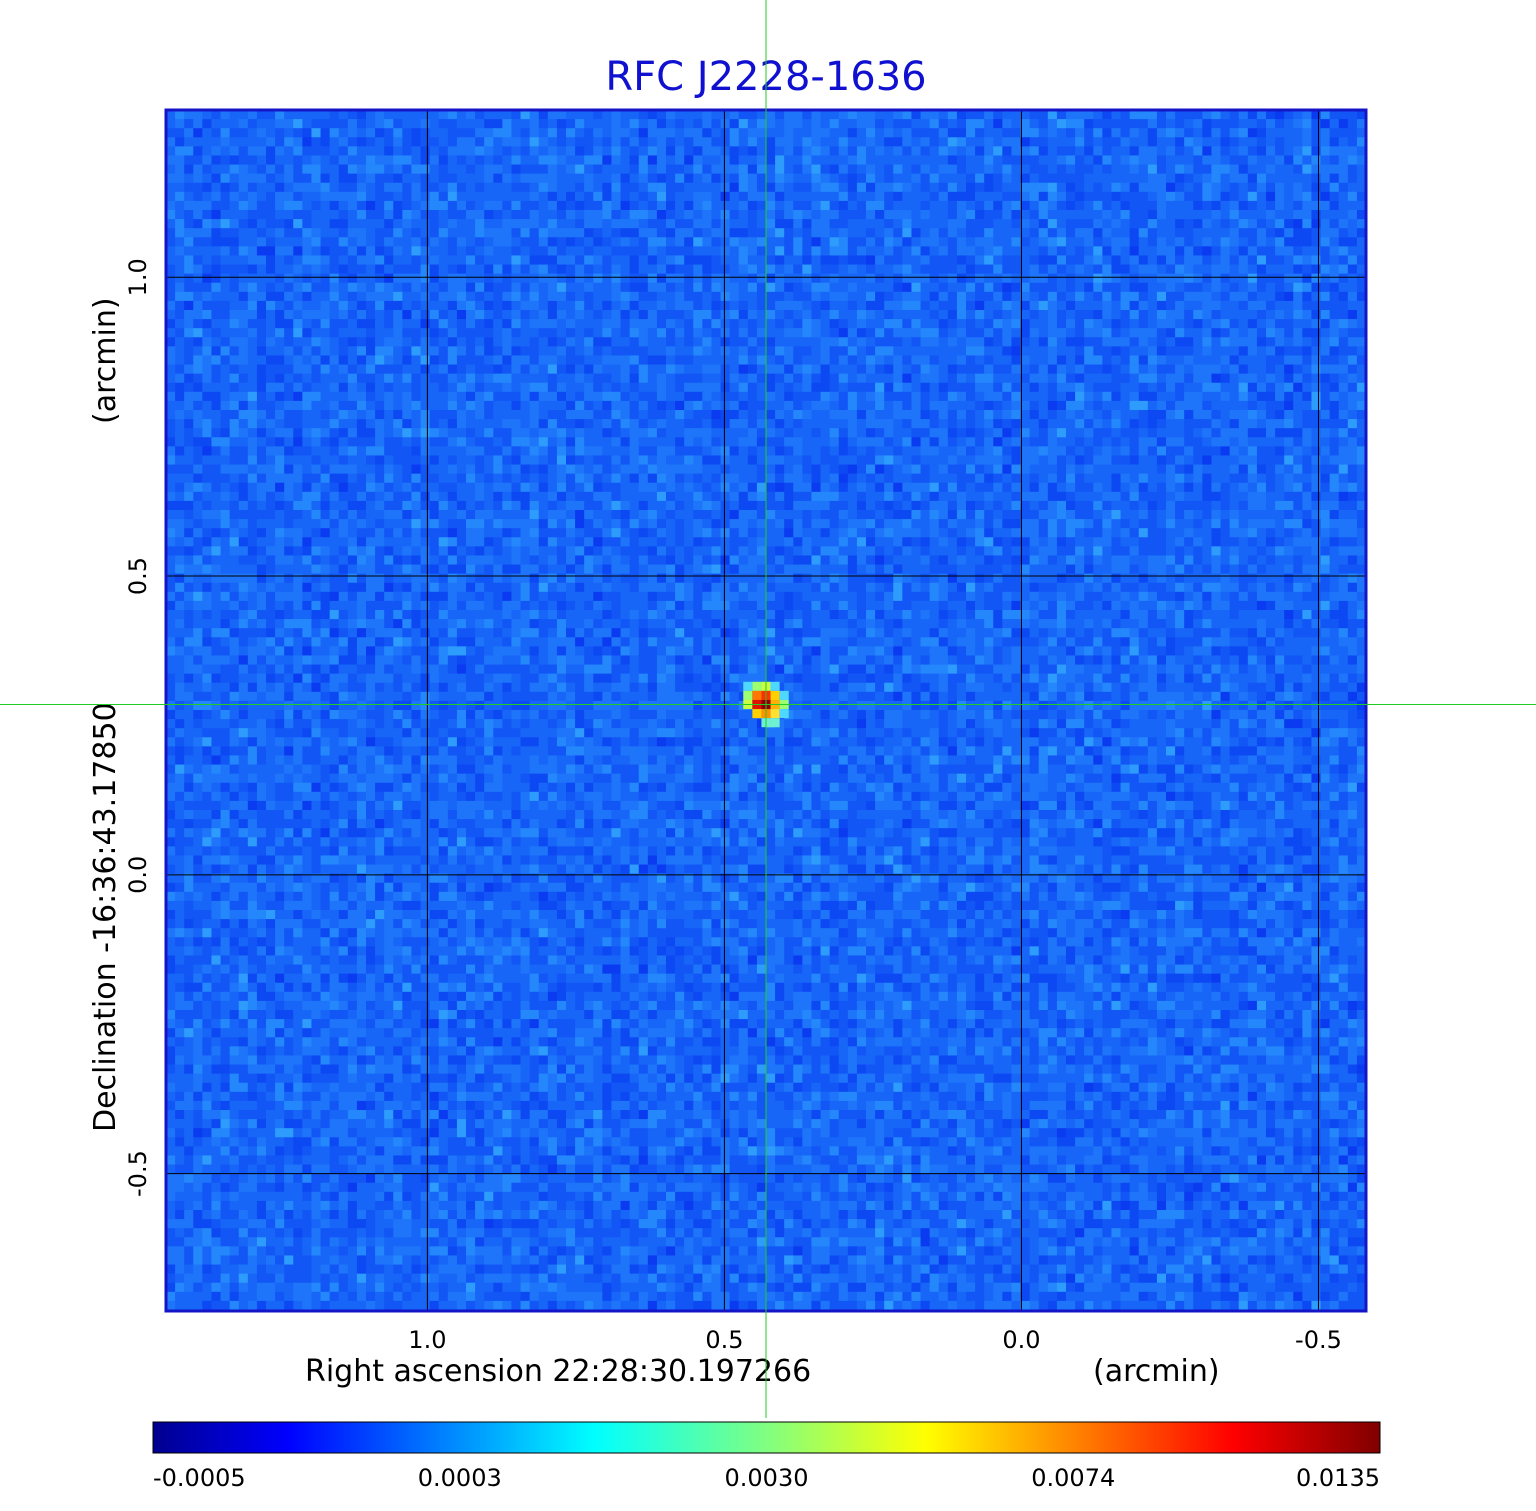 This screenshot has width=1536, height=1511. What do you see at coordinates (558, 1371) in the screenshot?
I see `x-axis-label: Right ascension 22:28:30.197266` at bounding box center [558, 1371].